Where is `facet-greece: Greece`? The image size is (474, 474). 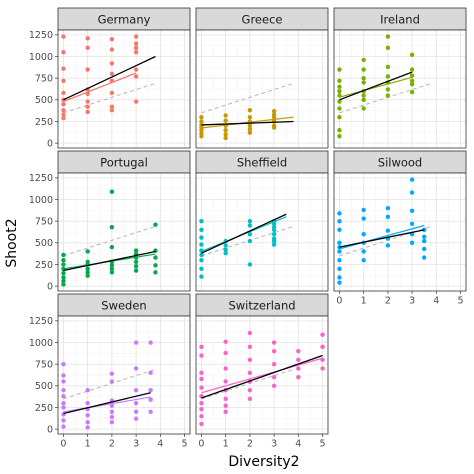
facet-greece: Greece is located at coordinates (262, 78).